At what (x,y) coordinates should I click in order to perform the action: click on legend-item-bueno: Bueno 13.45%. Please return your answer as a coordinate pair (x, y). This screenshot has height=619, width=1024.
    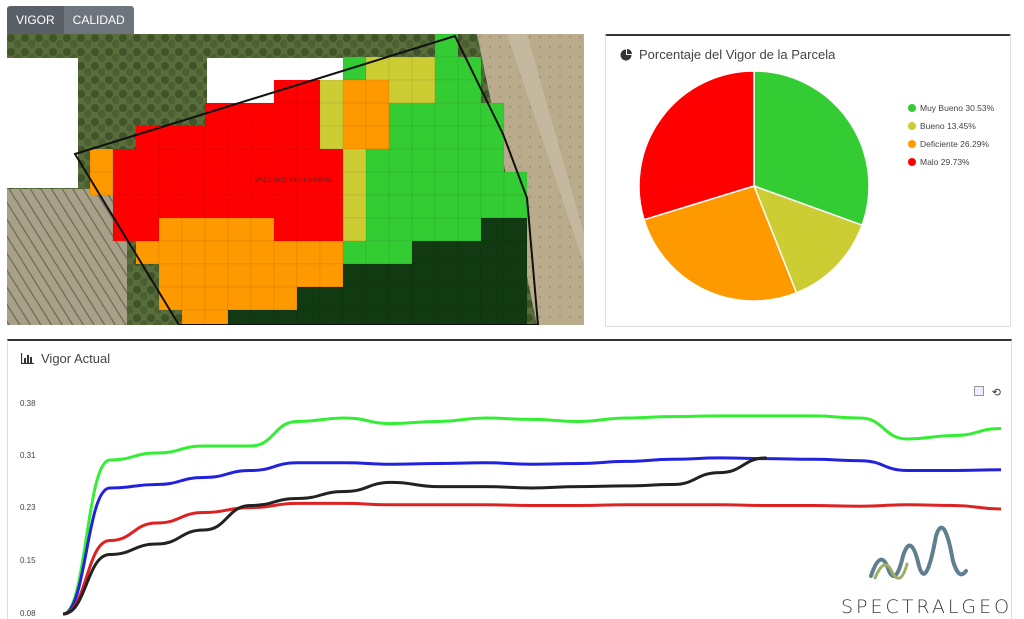
    Looking at the image, I should click on (951, 126).